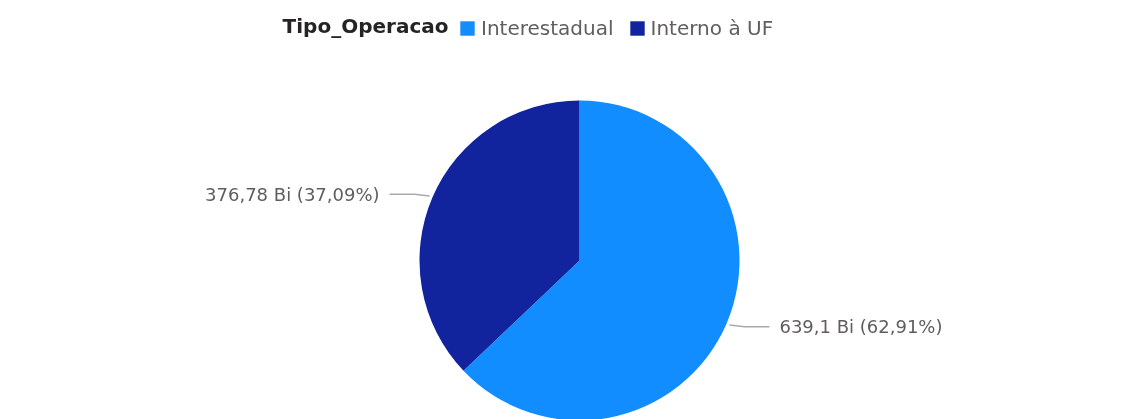 This screenshot has width=1131, height=419. Describe the element at coordinates (292, 194) in the screenshot. I see `data-label: 376,78 Bi (37,09%)` at that location.